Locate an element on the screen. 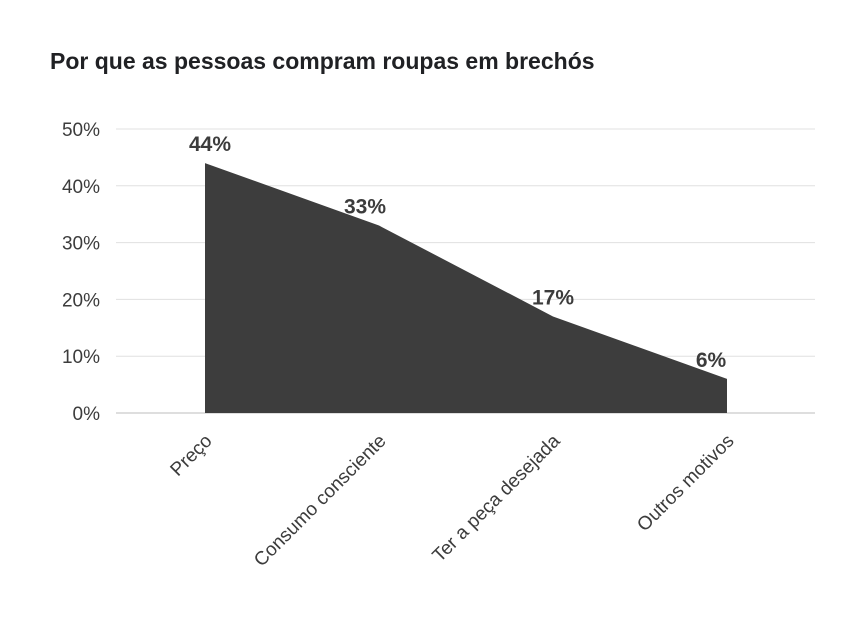 The height and width of the screenshot is (638, 866). y-tick-label: 50% is located at coordinates (81, 130).